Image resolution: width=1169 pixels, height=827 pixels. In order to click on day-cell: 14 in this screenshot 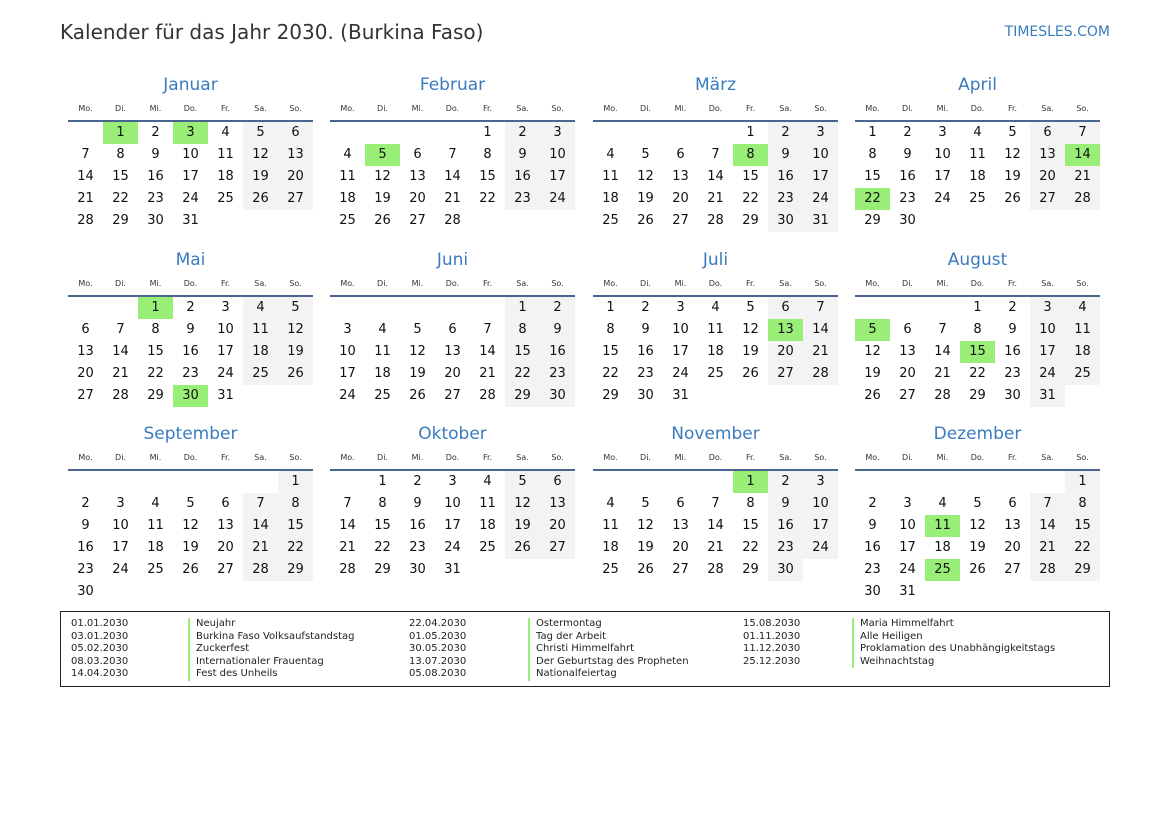, I will do `click(347, 525)`.